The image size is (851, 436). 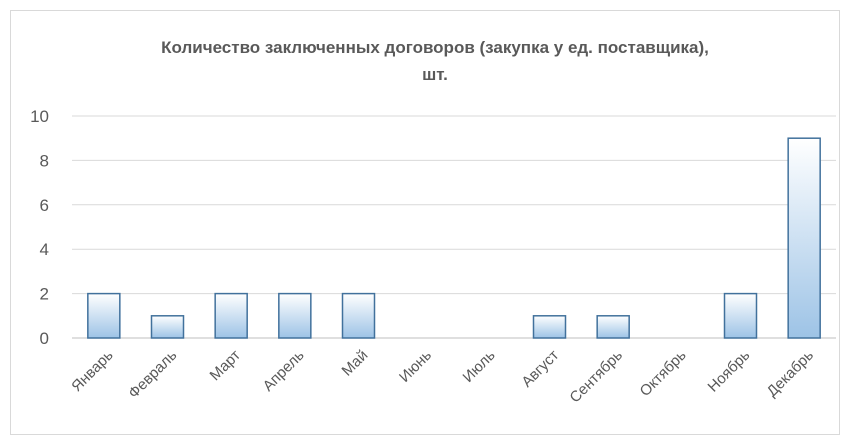 What do you see at coordinates (39, 227) in the screenshot?
I see `y-axis-ticks: 0 2 4 6 8 10` at bounding box center [39, 227].